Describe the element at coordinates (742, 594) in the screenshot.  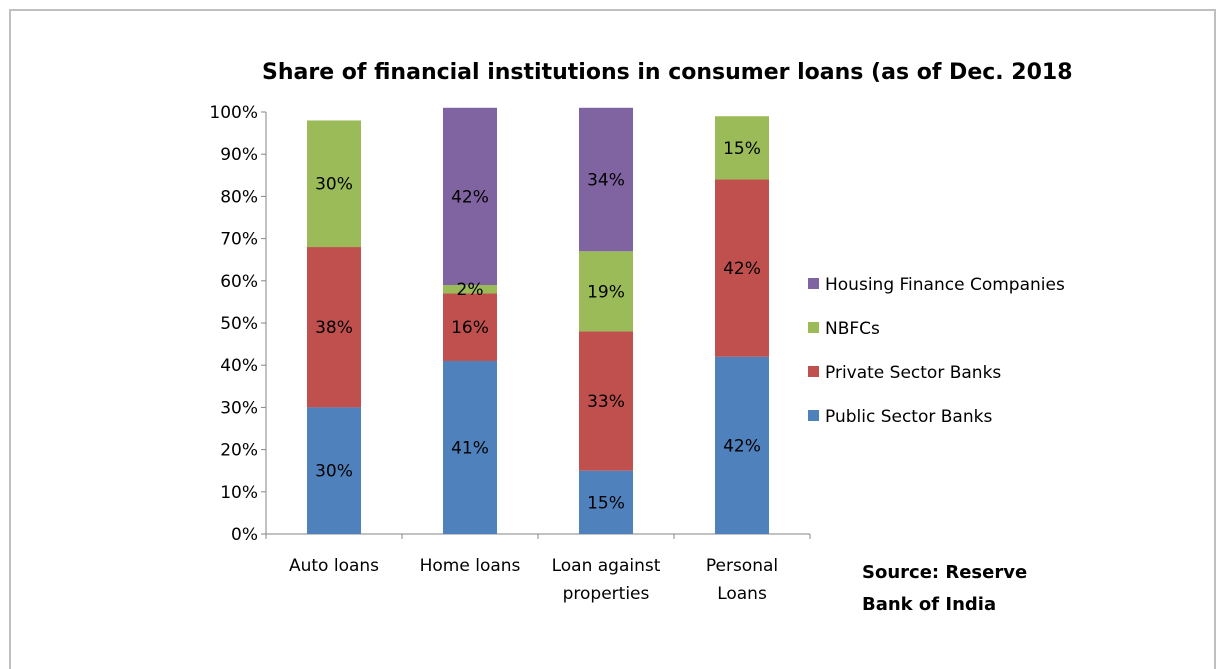
I see `category-label: Loans` at that location.